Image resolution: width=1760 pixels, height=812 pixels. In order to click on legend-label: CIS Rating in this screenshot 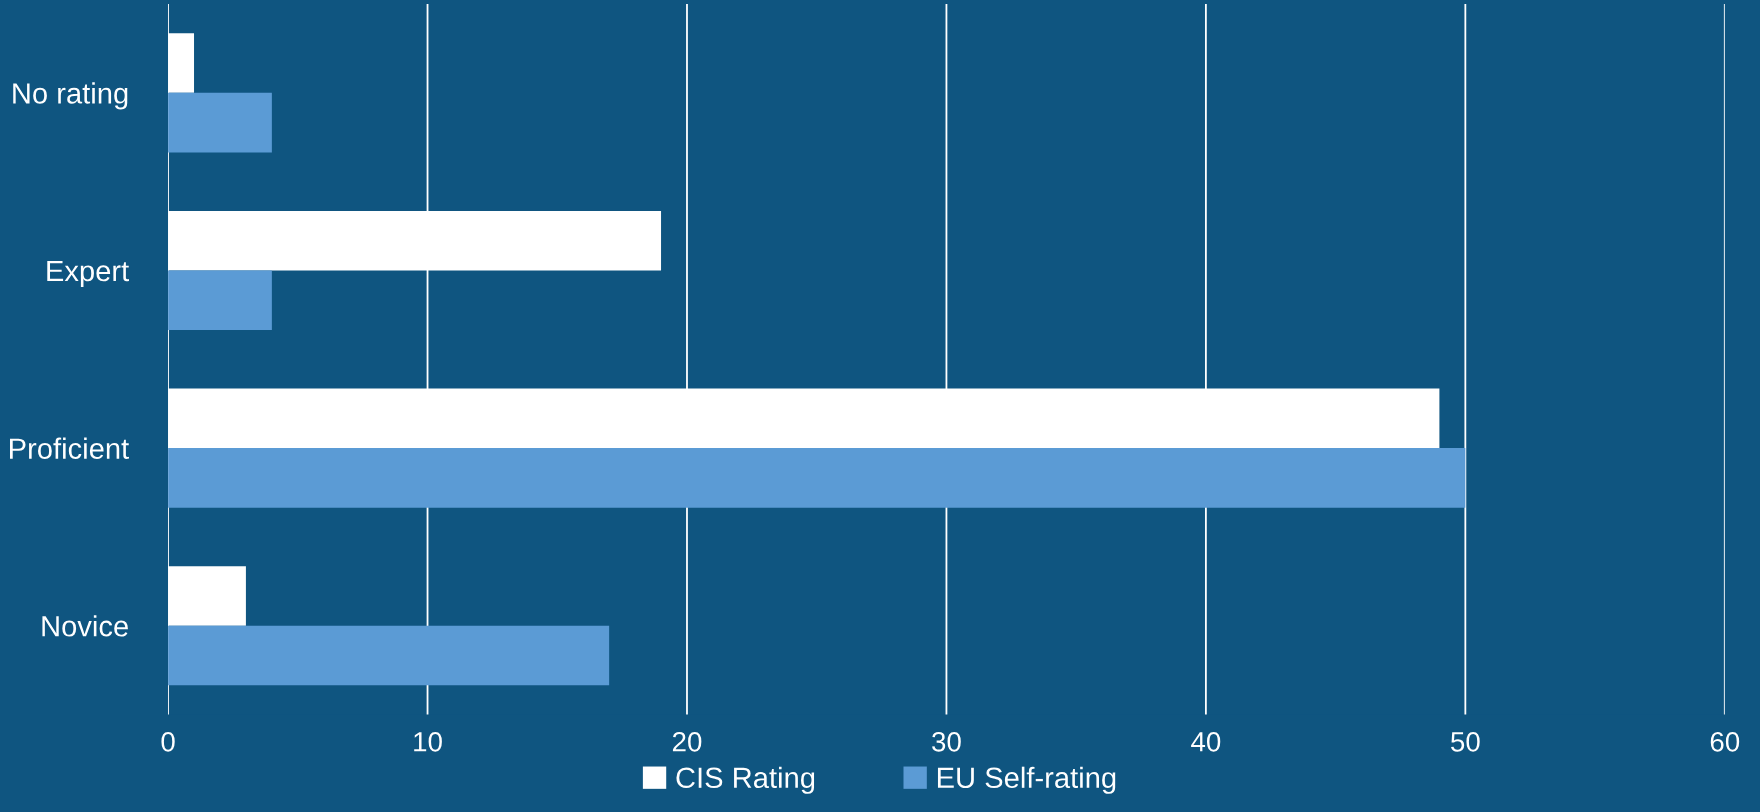, I will do `click(745, 780)`.